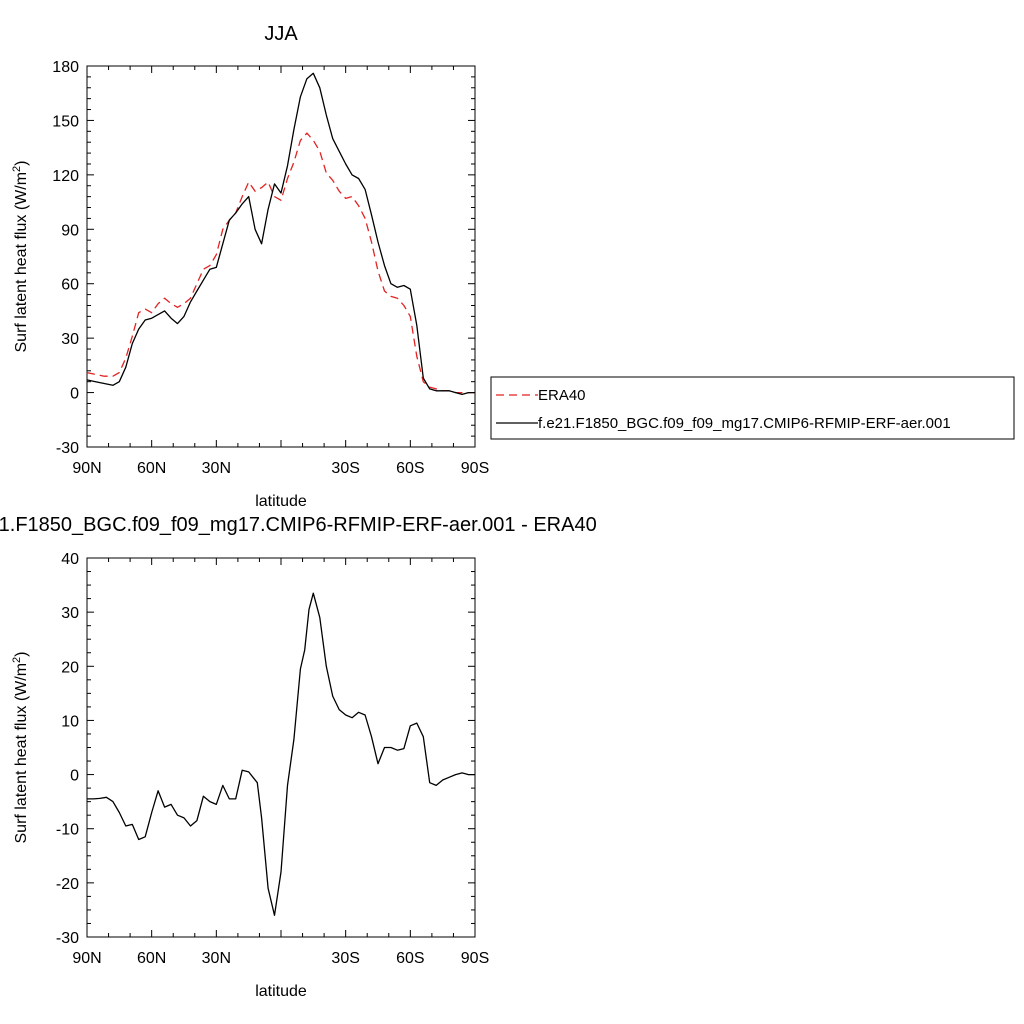 The image size is (1024, 1024). I want to click on y-tick-label: 60, so click(70, 285).